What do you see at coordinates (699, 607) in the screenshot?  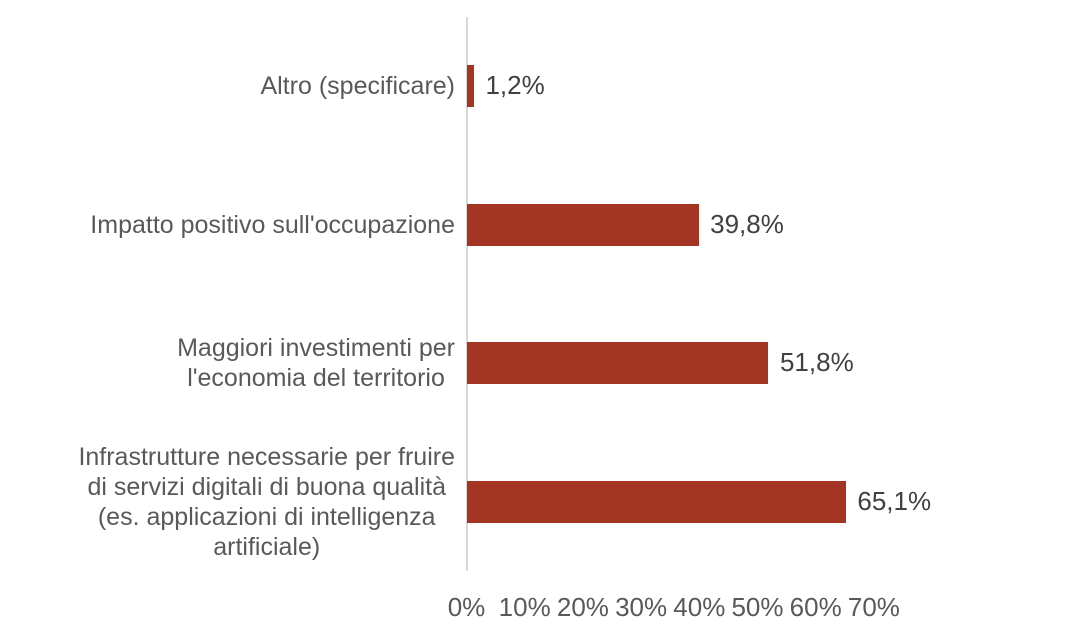 I see `x-tick-label: 40%` at bounding box center [699, 607].